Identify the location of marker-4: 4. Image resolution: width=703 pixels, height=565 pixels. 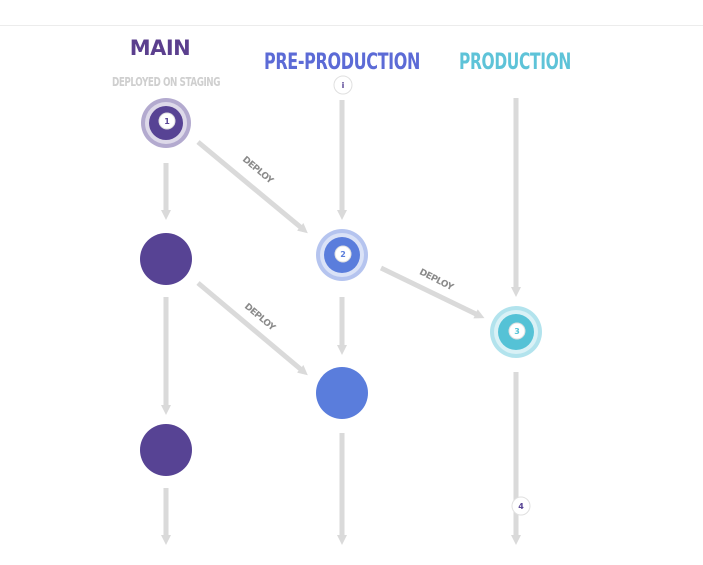
(521, 506).